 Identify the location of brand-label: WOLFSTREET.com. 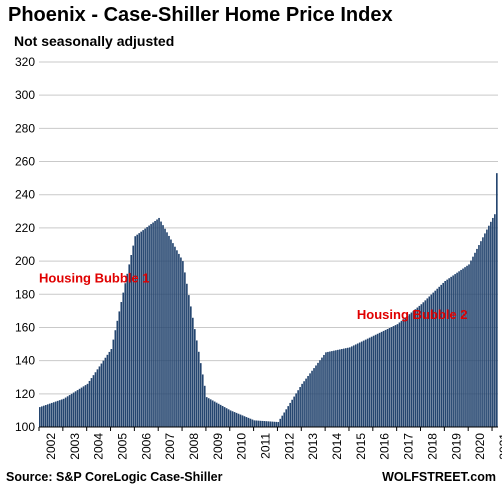
(439, 477).